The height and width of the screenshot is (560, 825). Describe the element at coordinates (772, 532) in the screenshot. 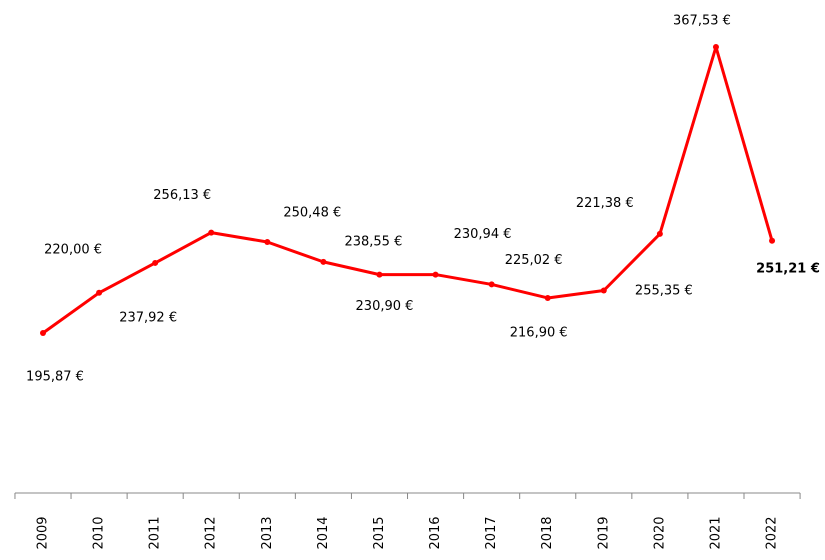

I see `x-tick-label: 2022` at that location.